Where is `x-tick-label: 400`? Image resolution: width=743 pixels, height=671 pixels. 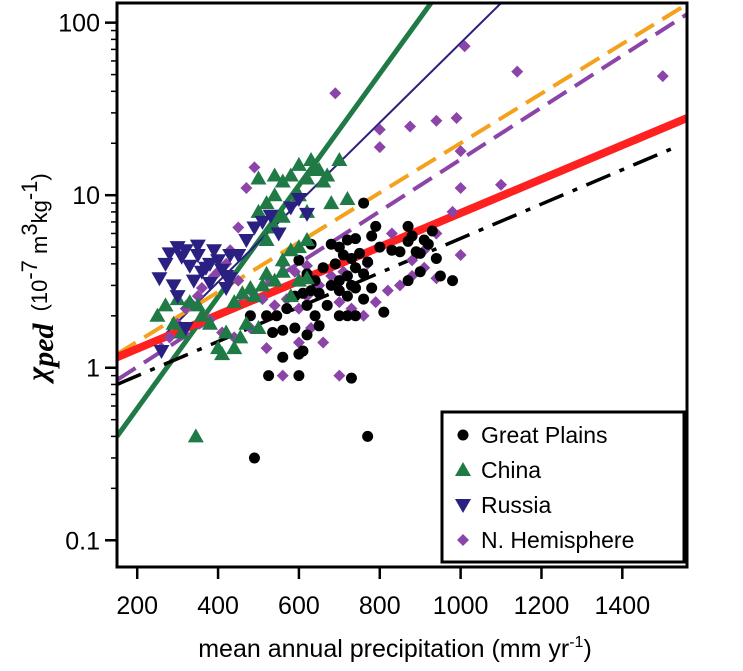
x-tick-label: 400 is located at coordinates (218, 606).